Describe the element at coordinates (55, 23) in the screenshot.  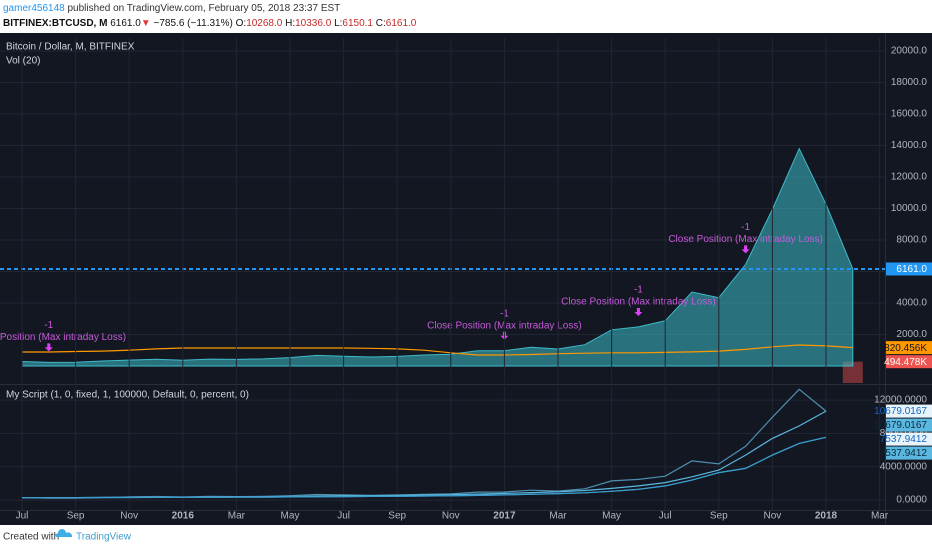
I see `symbol: BITFINEX:BTCUSD, M` at that location.